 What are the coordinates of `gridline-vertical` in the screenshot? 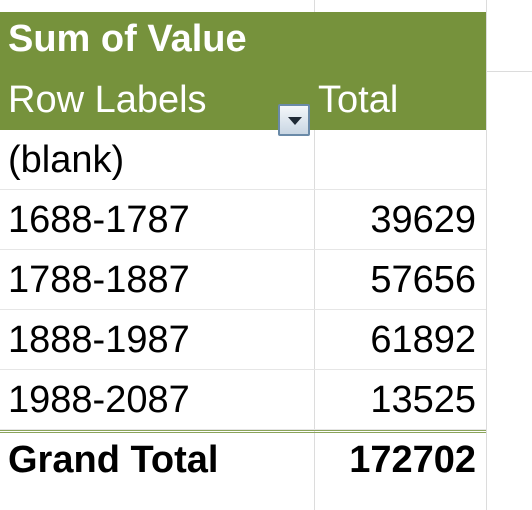 It's located at (486, 255).